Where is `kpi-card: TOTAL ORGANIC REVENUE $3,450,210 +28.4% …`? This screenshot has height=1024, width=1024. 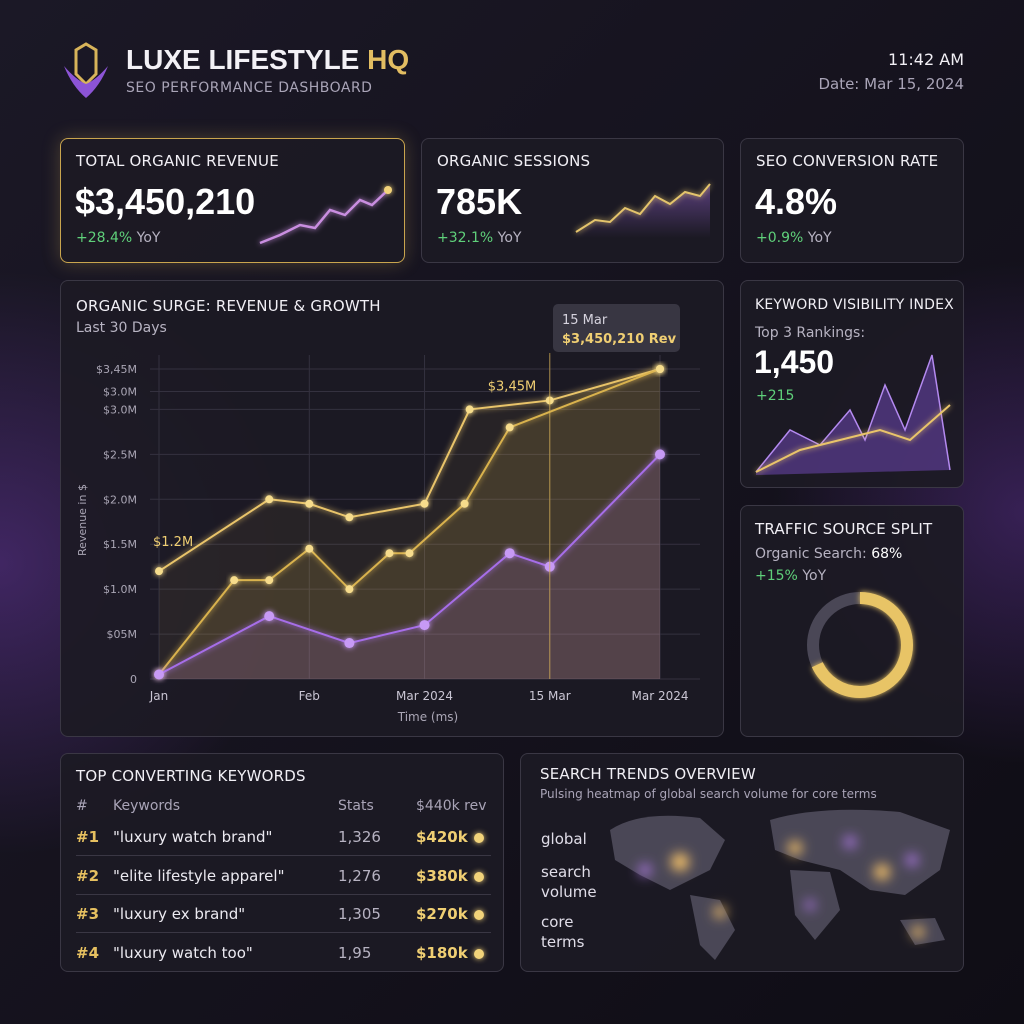
kpi-card: TOTAL ORGANIC REVENUE $3,450,210 +28.4% … is located at coordinates (232, 200).